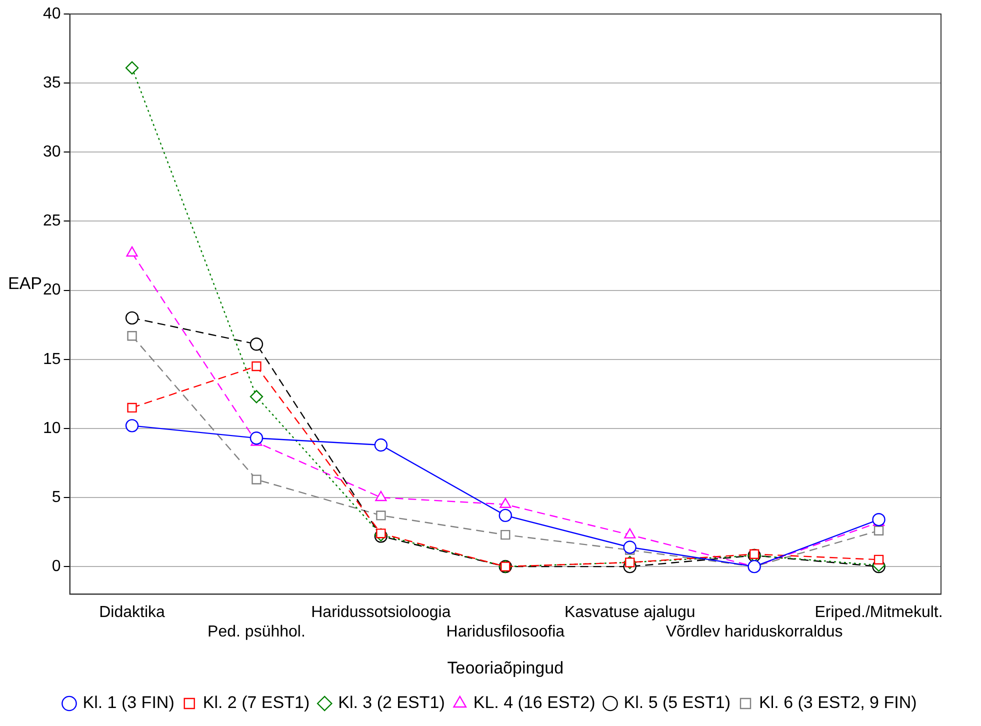 This screenshot has height=726, width=981. What do you see at coordinates (630, 613) in the screenshot?
I see `x-tick-label: Kasvatuse ajalugu` at bounding box center [630, 613].